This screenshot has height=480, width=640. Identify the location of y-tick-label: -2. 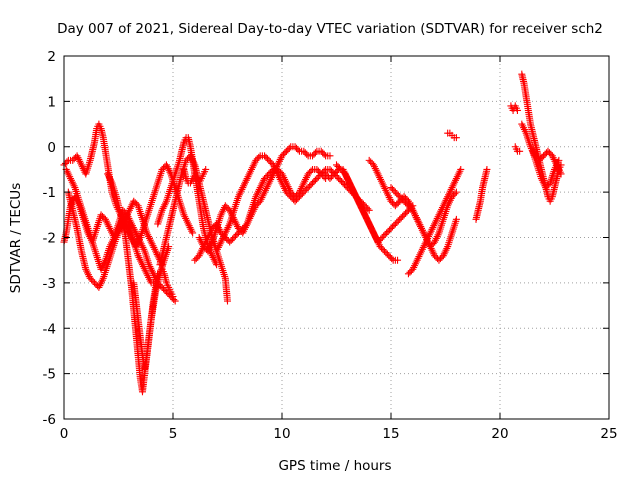
(49, 239).